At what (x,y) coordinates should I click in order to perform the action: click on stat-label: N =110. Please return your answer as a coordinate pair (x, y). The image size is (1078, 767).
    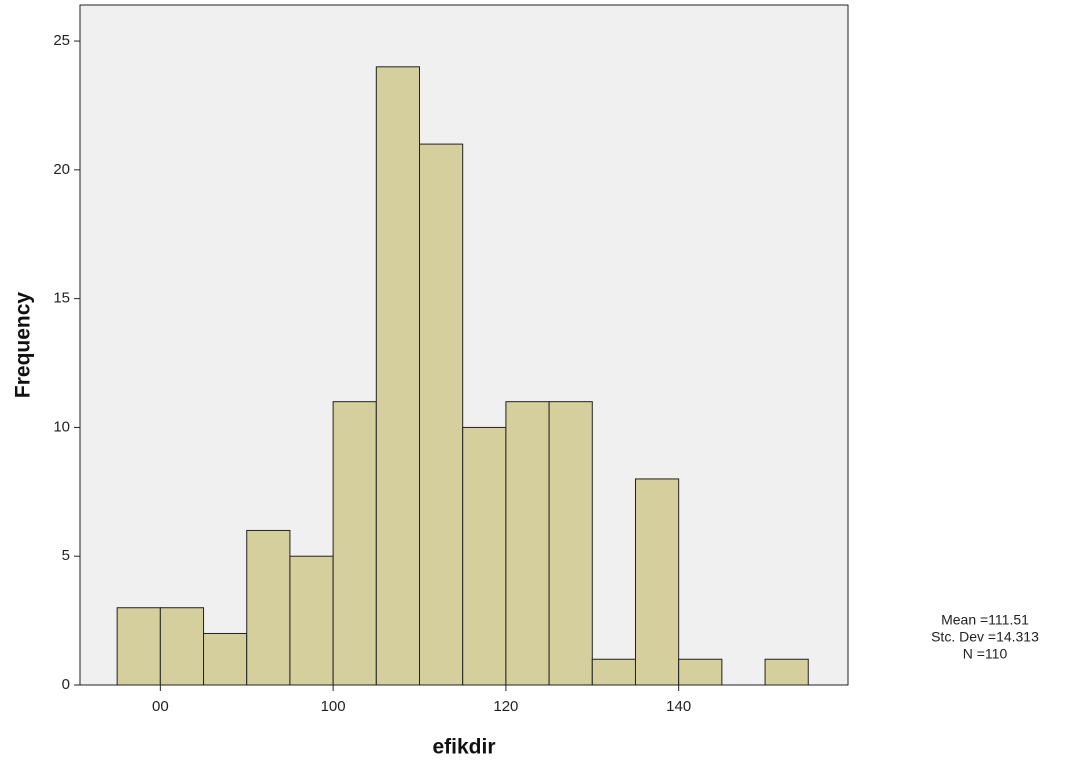
    Looking at the image, I should click on (985, 654).